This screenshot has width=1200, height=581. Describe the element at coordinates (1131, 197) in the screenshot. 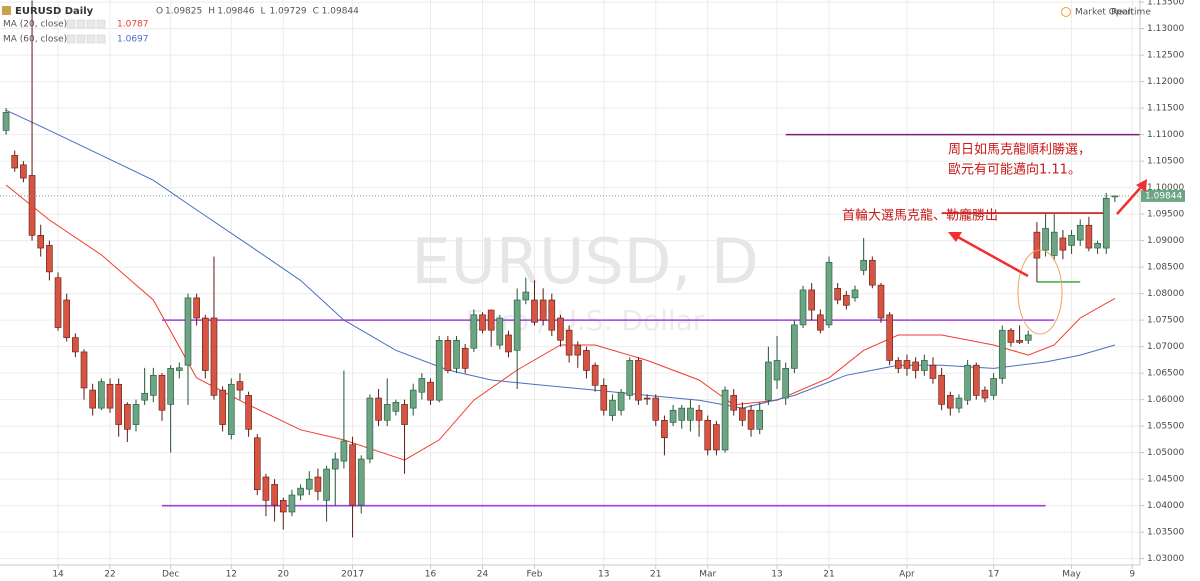

I see `arrow` at that location.